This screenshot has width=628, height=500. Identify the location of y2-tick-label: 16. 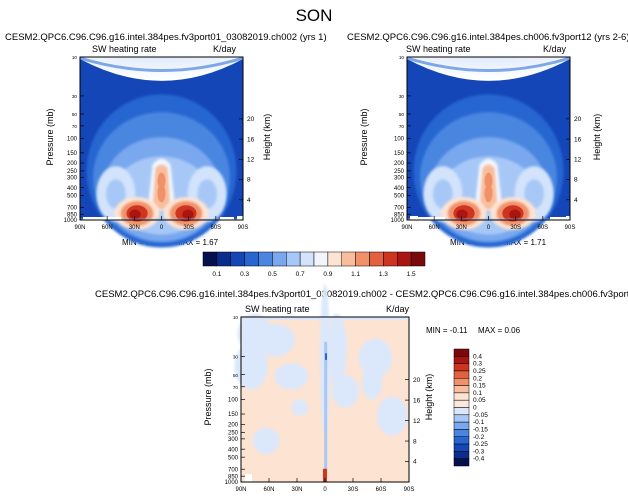
(578, 139).